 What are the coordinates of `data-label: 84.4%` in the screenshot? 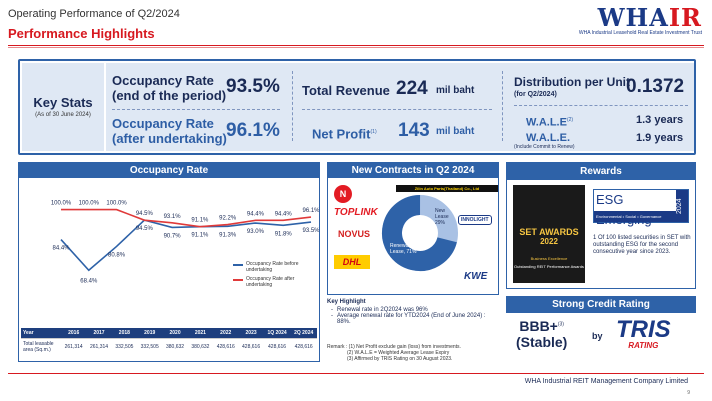 It's located at (61, 249).